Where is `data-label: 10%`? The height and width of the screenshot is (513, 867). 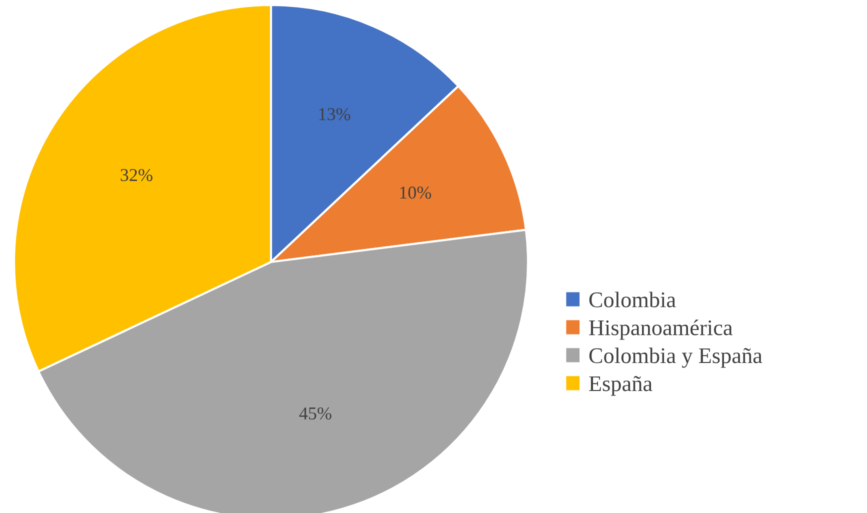
data-label: 10% is located at coordinates (416, 192).